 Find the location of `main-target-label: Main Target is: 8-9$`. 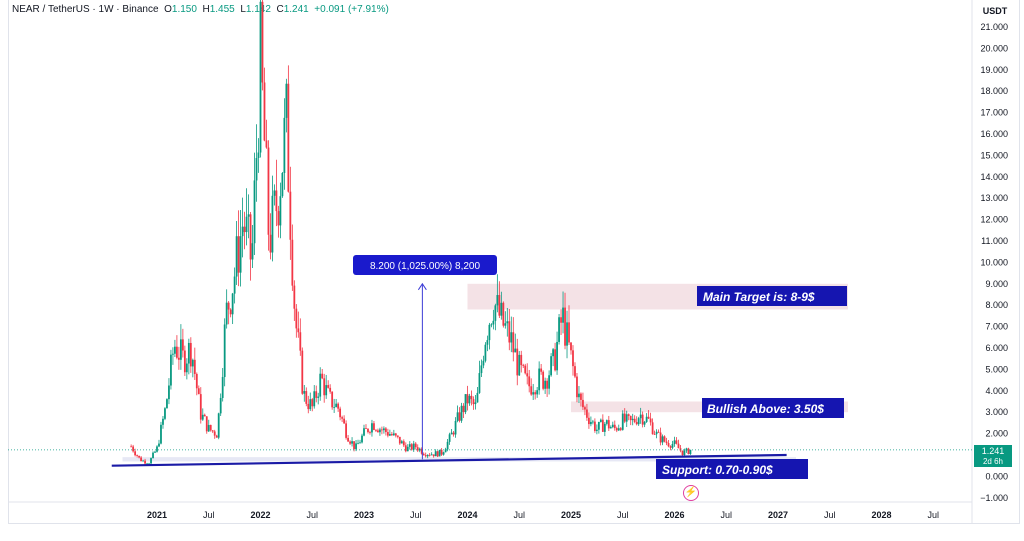

main-target-label: Main Target is: 8-9$ is located at coordinates (772, 296).